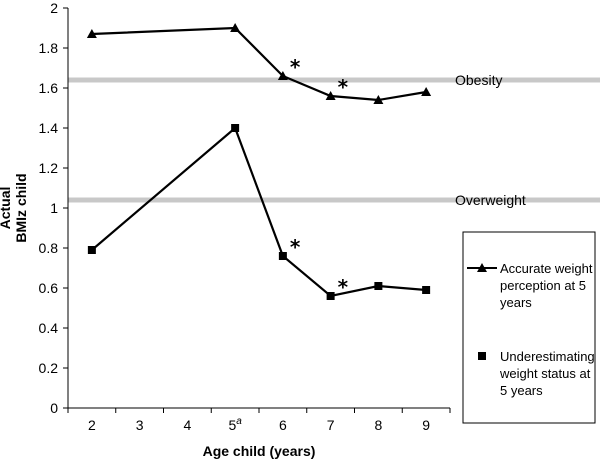 This screenshot has height=464, width=600. I want to click on x-tick-label: 9, so click(426, 425).